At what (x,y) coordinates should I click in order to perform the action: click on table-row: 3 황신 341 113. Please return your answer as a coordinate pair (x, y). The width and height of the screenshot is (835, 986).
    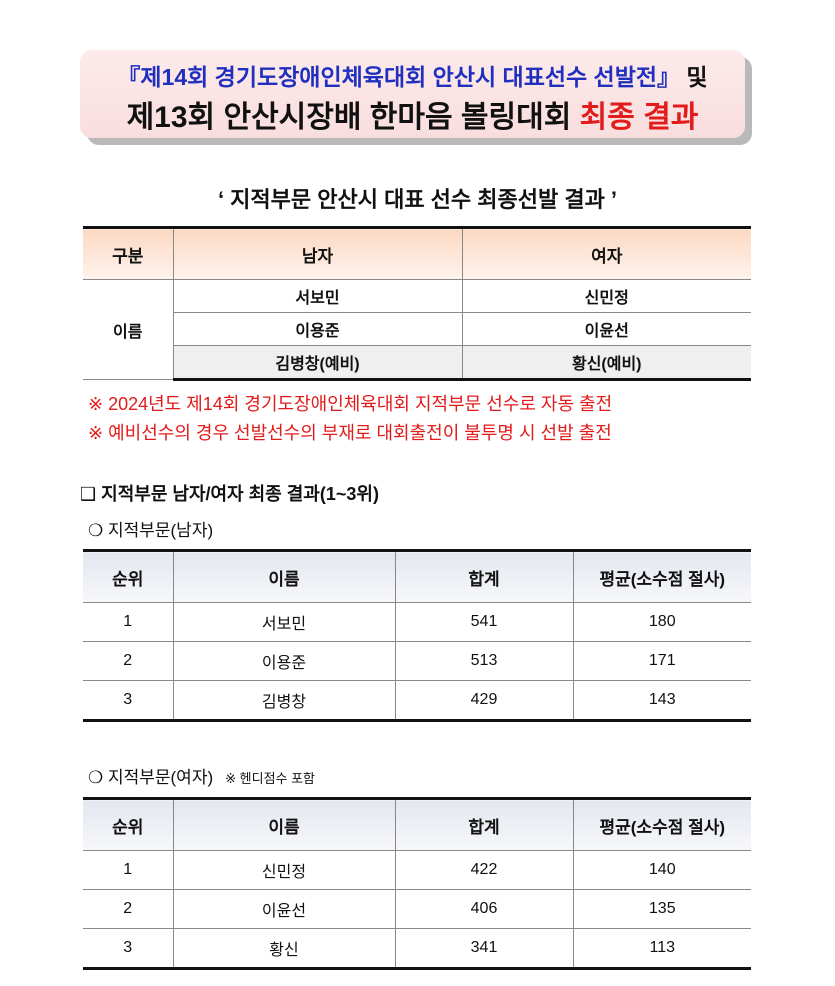
    Looking at the image, I should click on (417, 949).